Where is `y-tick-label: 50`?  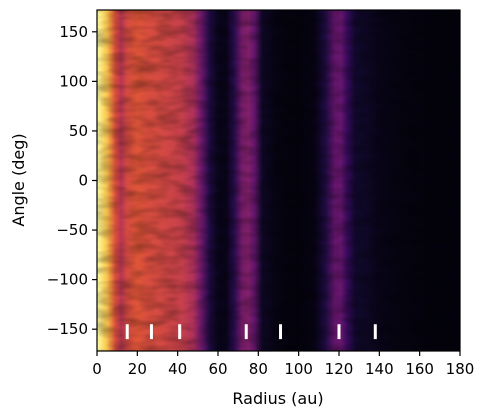 y-tick-label: 50 is located at coordinates (78, 131).